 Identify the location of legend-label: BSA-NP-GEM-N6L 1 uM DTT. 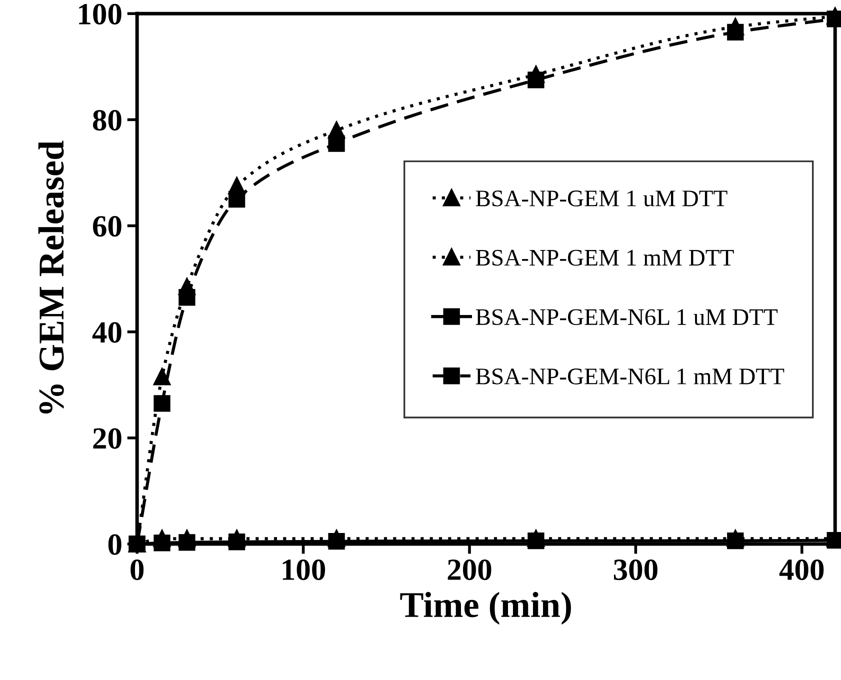
(627, 317).